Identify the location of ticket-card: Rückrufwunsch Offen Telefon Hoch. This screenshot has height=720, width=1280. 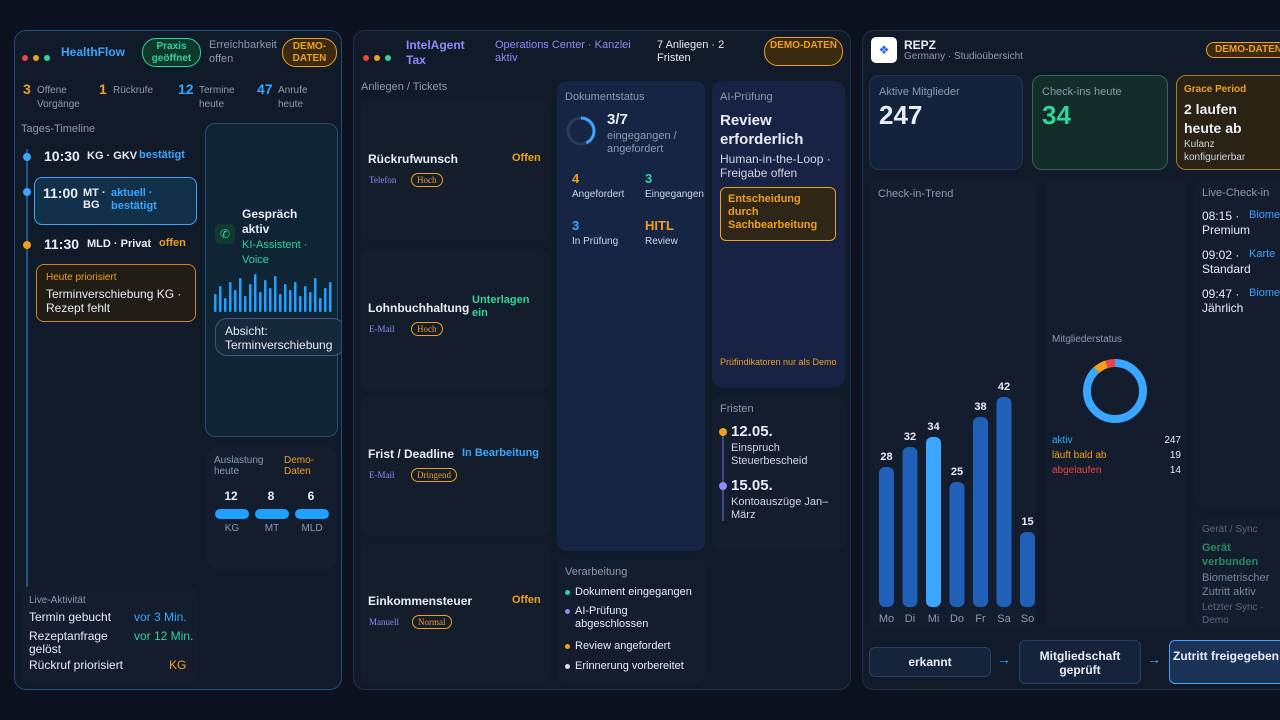
(455, 171).